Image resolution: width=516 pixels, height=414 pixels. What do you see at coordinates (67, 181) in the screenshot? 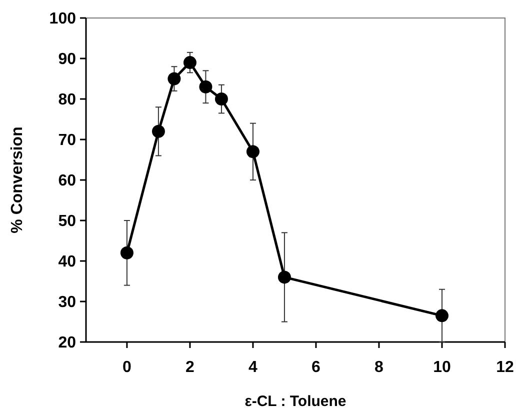
I see `y-tick-label: 60` at bounding box center [67, 181].